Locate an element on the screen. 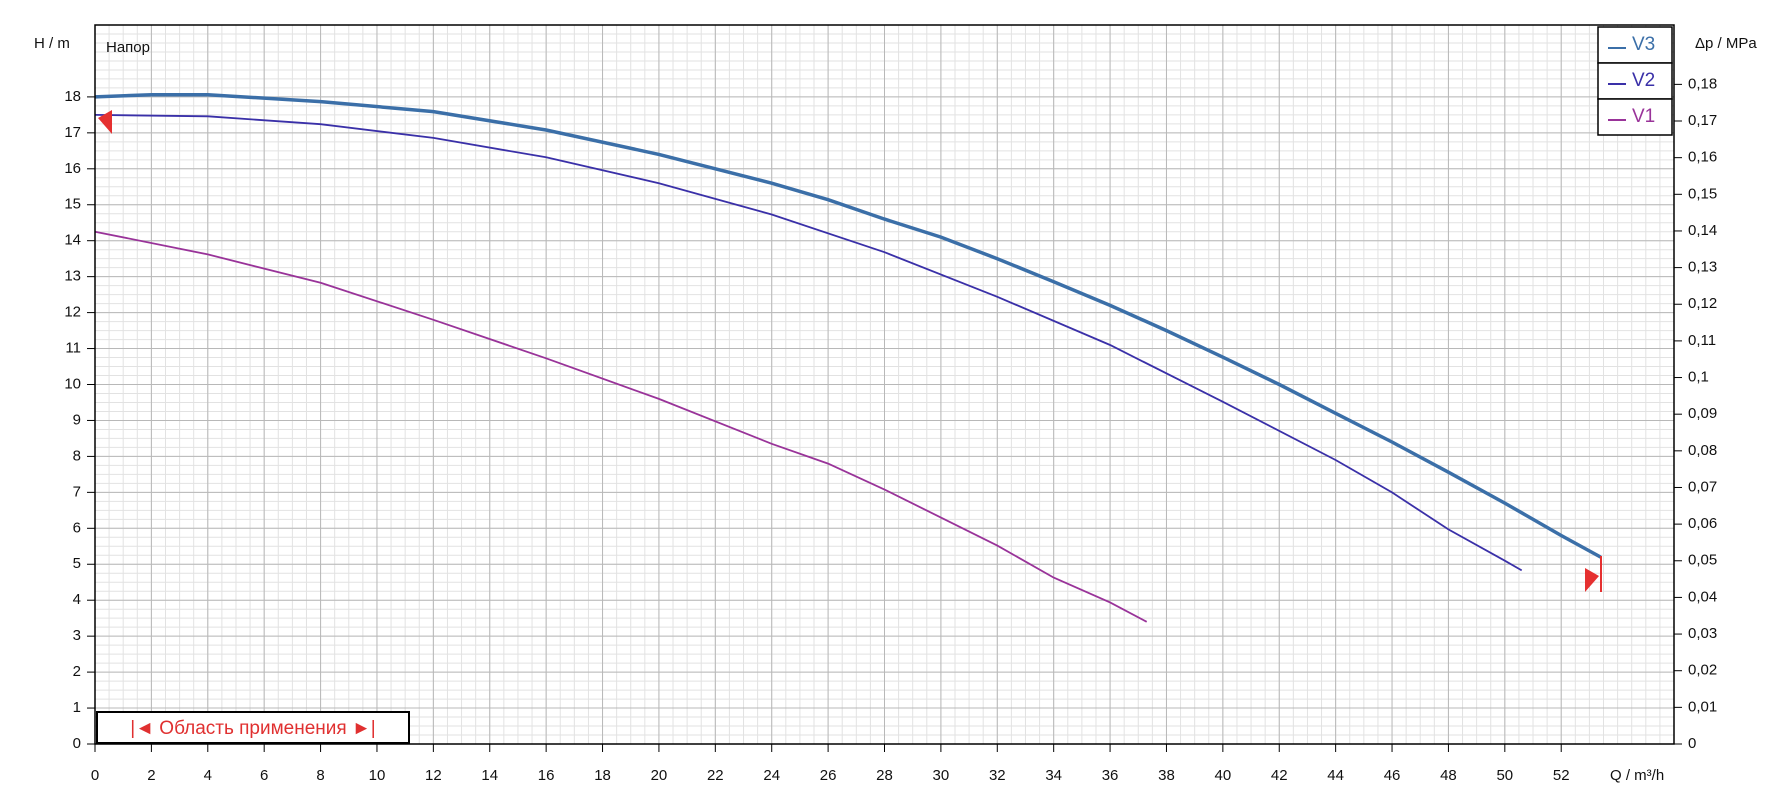 Image resolution: width=1792 pixels, height=804 pixels. y-tick-label: 3 is located at coordinates (77, 635).